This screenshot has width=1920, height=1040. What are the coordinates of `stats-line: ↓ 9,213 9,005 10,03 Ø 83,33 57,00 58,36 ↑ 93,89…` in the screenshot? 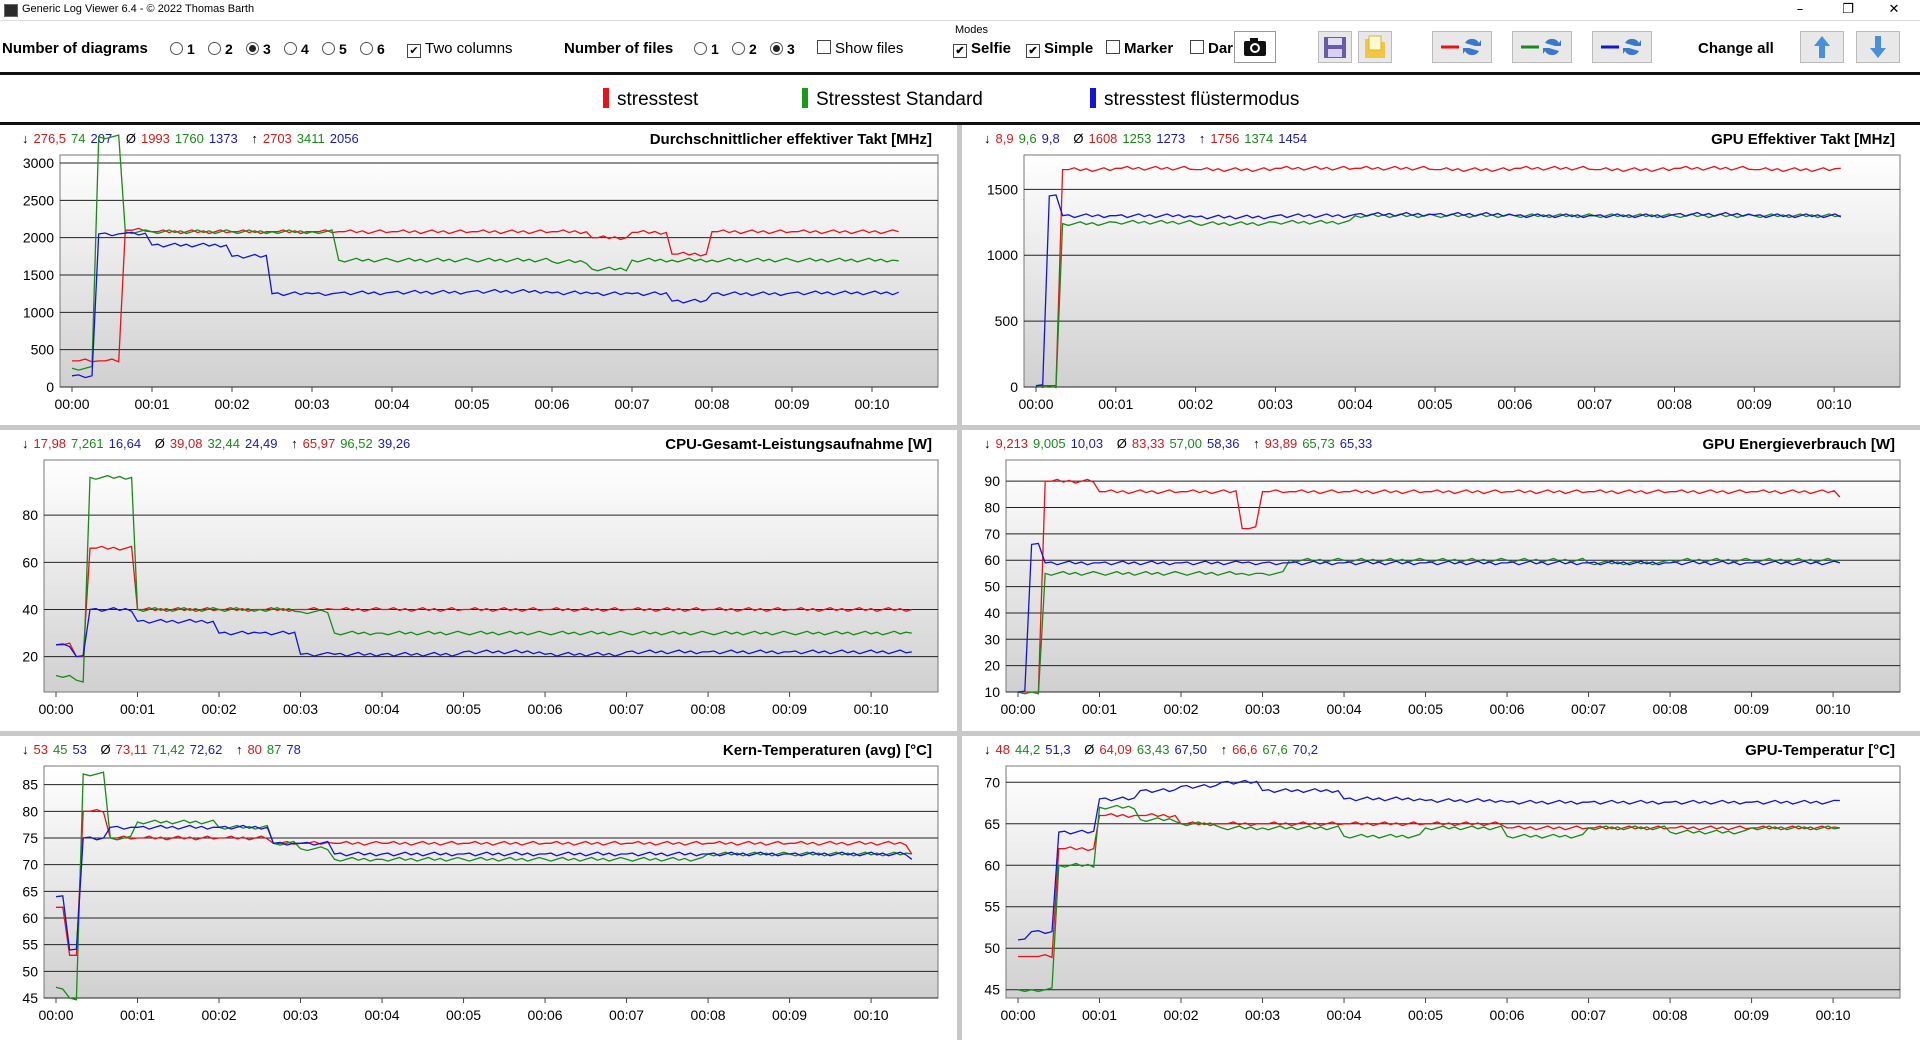 It's located at (1183, 443).